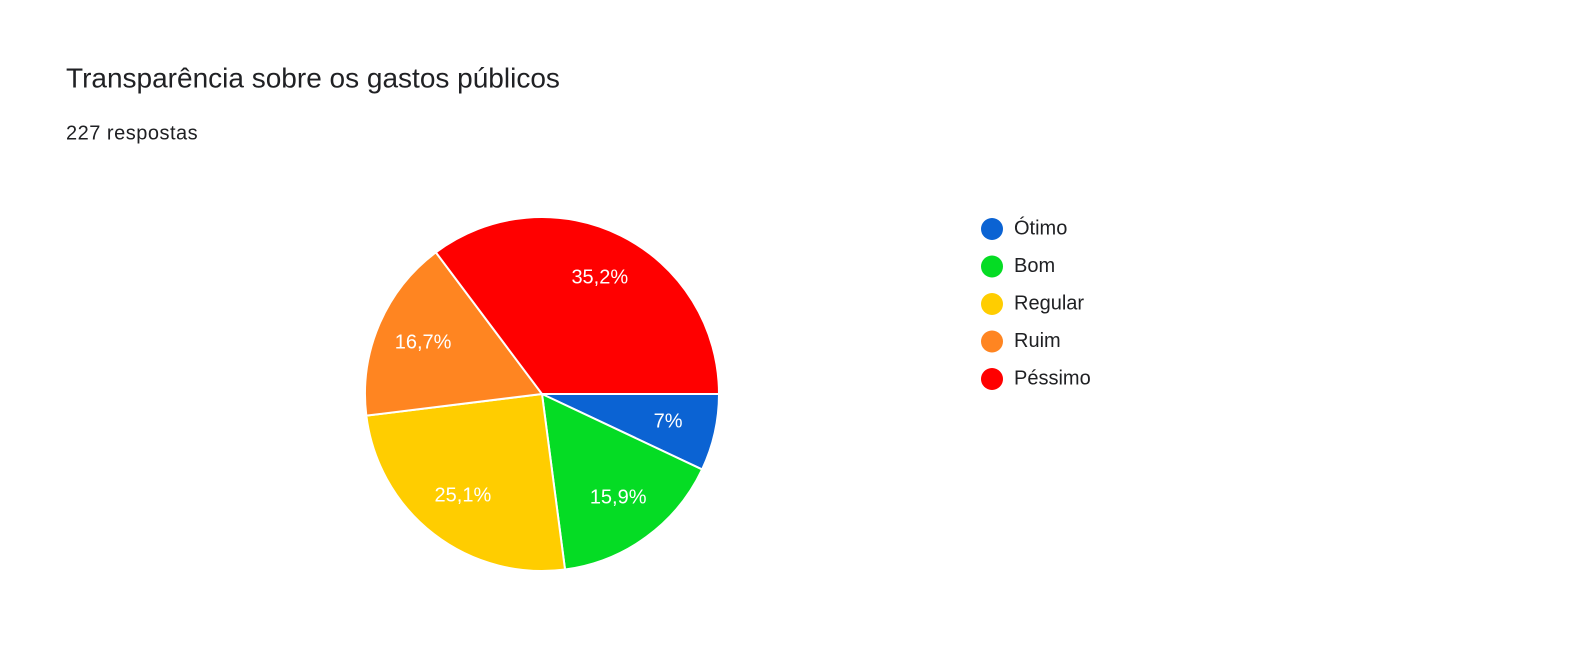 This screenshot has height=659, width=1588. I want to click on legend-label: Ruim, so click(1037, 341).